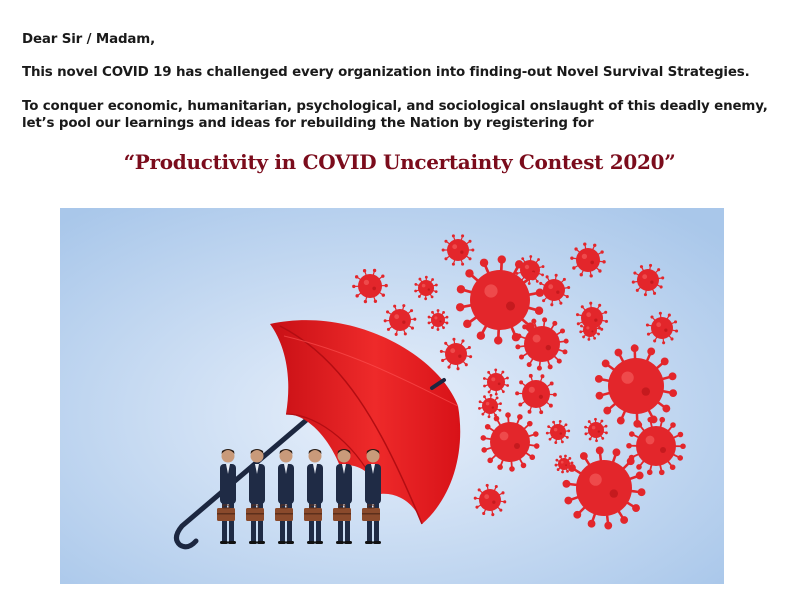 This screenshot has height=612, width=799. Describe the element at coordinates (89, 39) in the screenshot. I see `greeting: Dear Sir / Madam,` at that location.